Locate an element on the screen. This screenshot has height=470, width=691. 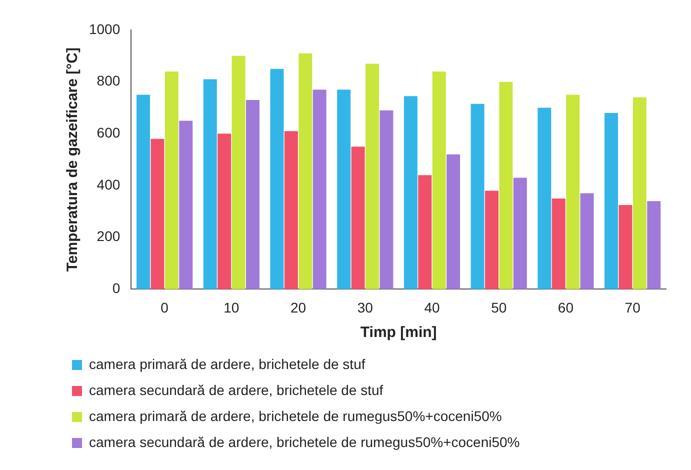
x-tick-label: 10 is located at coordinates (232, 307).